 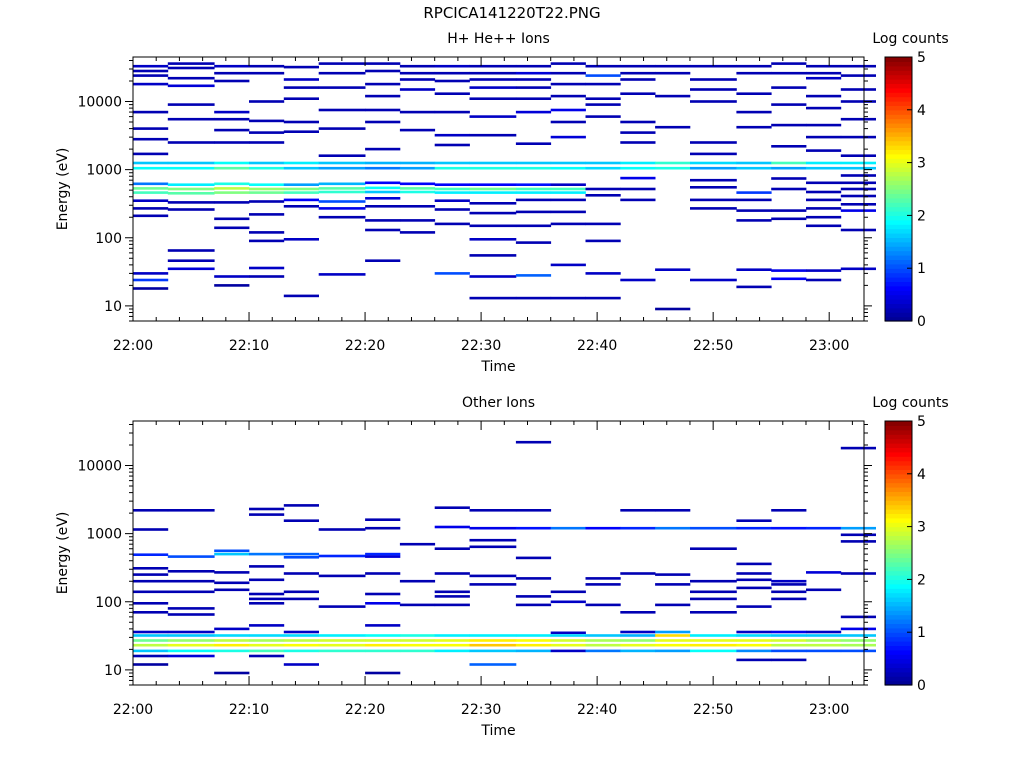 What do you see at coordinates (133, 346) in the screenshot?
I see `x-tick-label: 22:00` at bounding box center [133, 346].